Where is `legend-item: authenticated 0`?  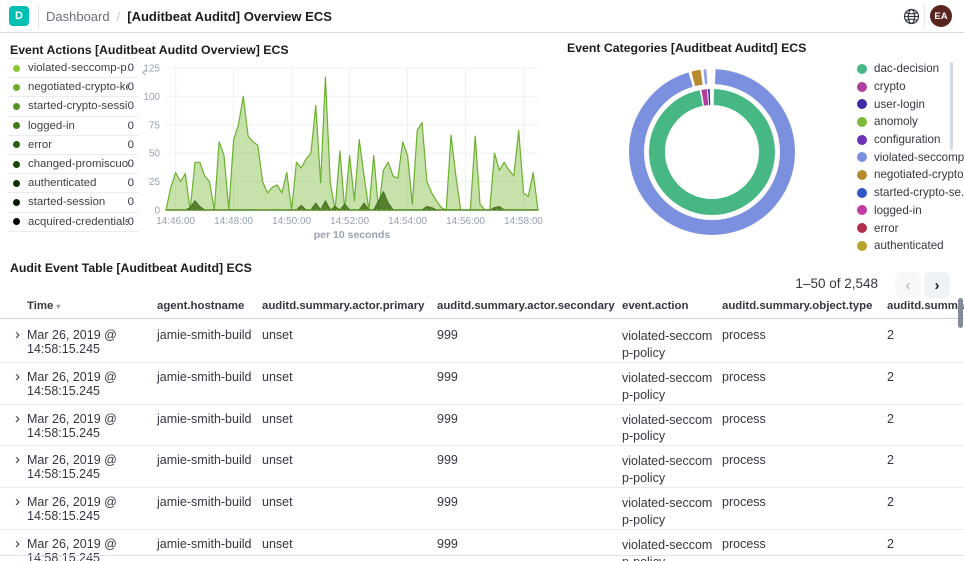
legend-item: authenticated 0 is located at coordinates (73, 184).